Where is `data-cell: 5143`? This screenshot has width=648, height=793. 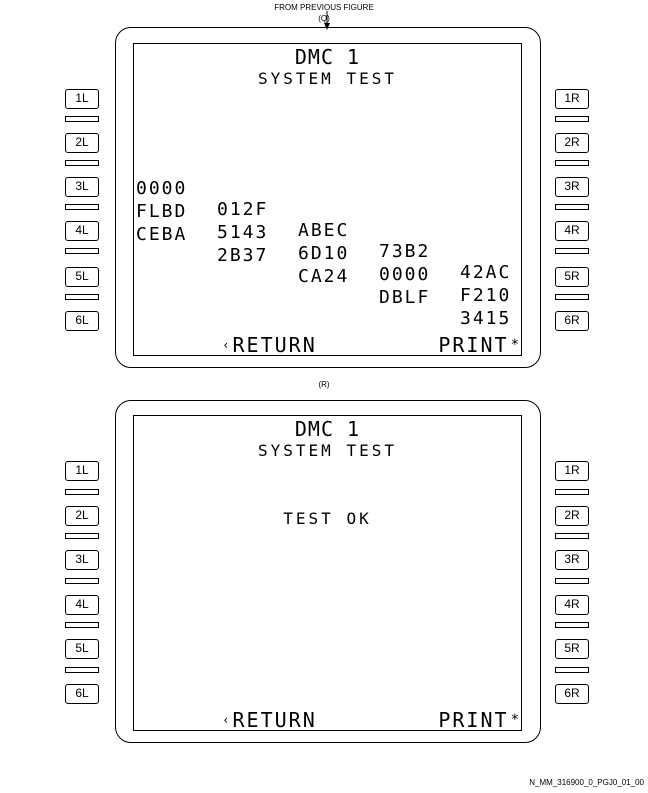 data-cell: 5143 is located at coordinates (243, 232).